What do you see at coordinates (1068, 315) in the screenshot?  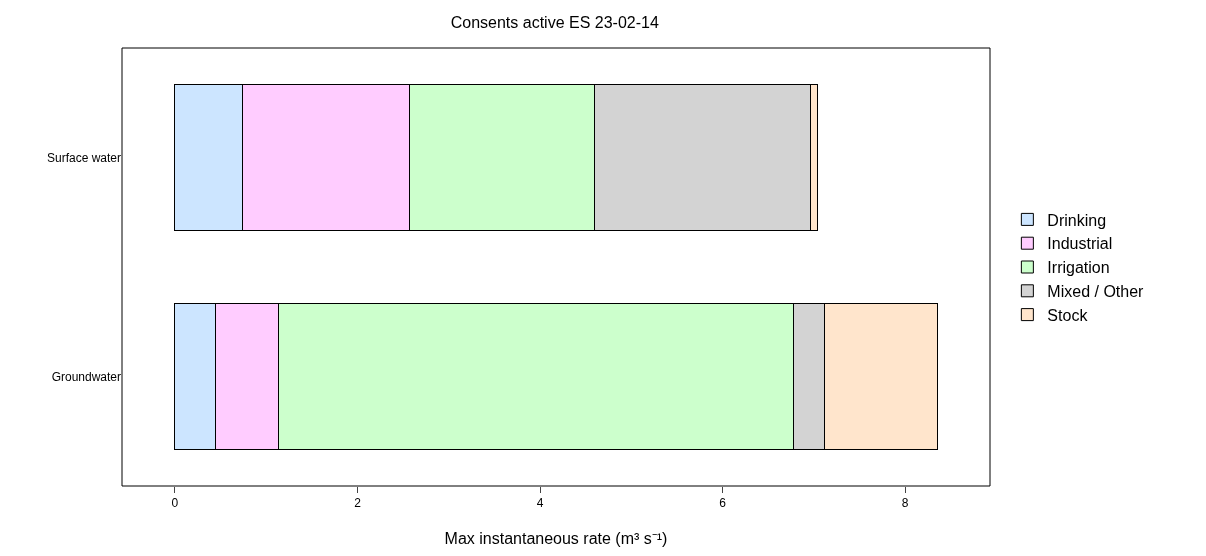 I see `legend-label: Stock` at bounding box center [1068, 315].